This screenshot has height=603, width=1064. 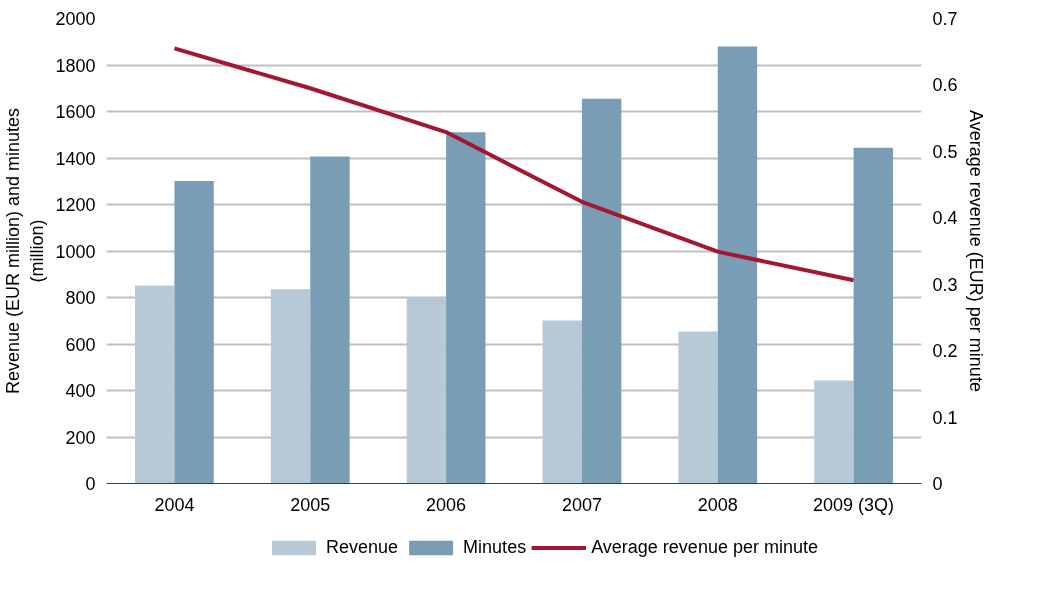 What do you see at coordinates (80, 391) in the screenshot?
I see `y-tick-label: 400` at bounding box center [80, 391].